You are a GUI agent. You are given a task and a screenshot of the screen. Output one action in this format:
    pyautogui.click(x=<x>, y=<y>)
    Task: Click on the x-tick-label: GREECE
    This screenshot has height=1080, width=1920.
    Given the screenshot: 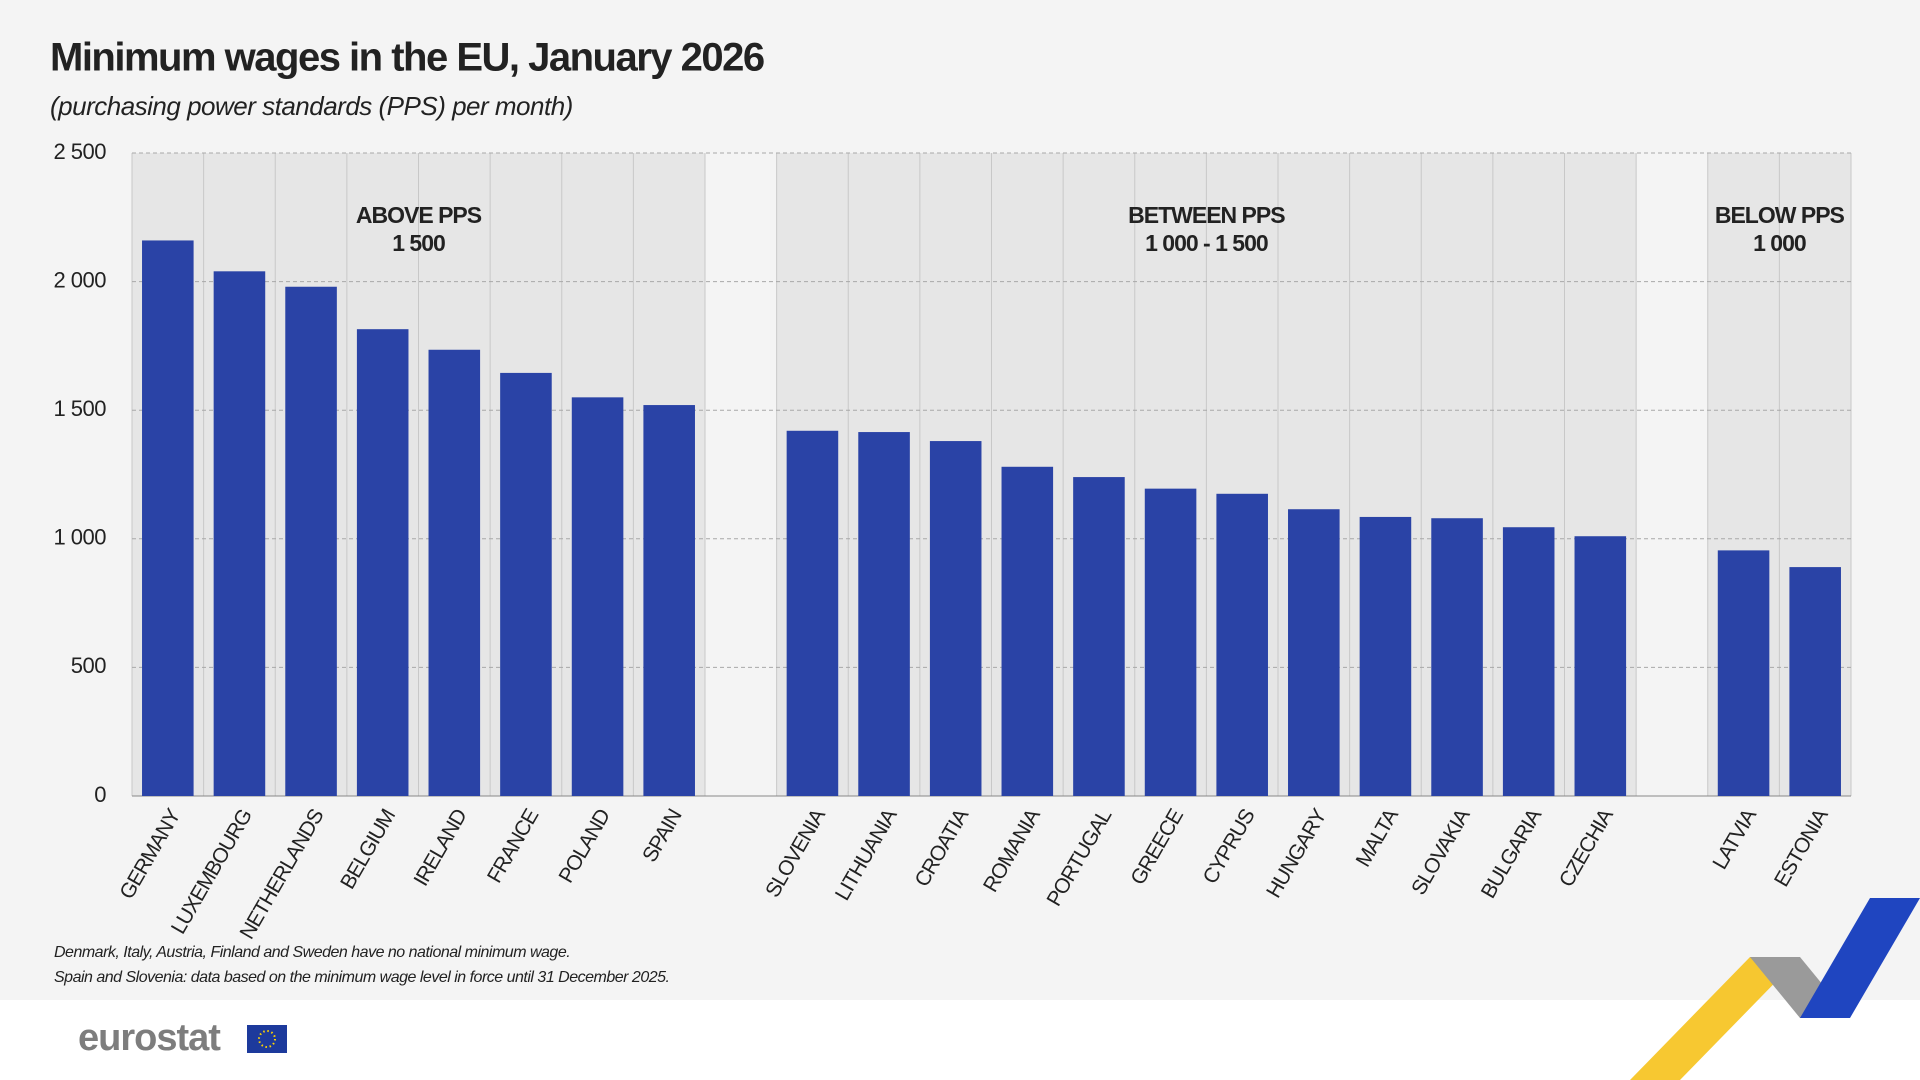 What is the action you would take?
    pyautogui.click(x=1157, y=847)
    